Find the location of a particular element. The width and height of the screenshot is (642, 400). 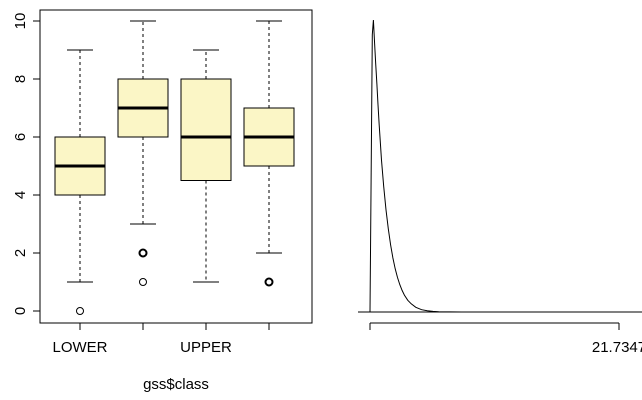

boxplot-x-axis-title: gss$class is located at coordinates (176, 384).